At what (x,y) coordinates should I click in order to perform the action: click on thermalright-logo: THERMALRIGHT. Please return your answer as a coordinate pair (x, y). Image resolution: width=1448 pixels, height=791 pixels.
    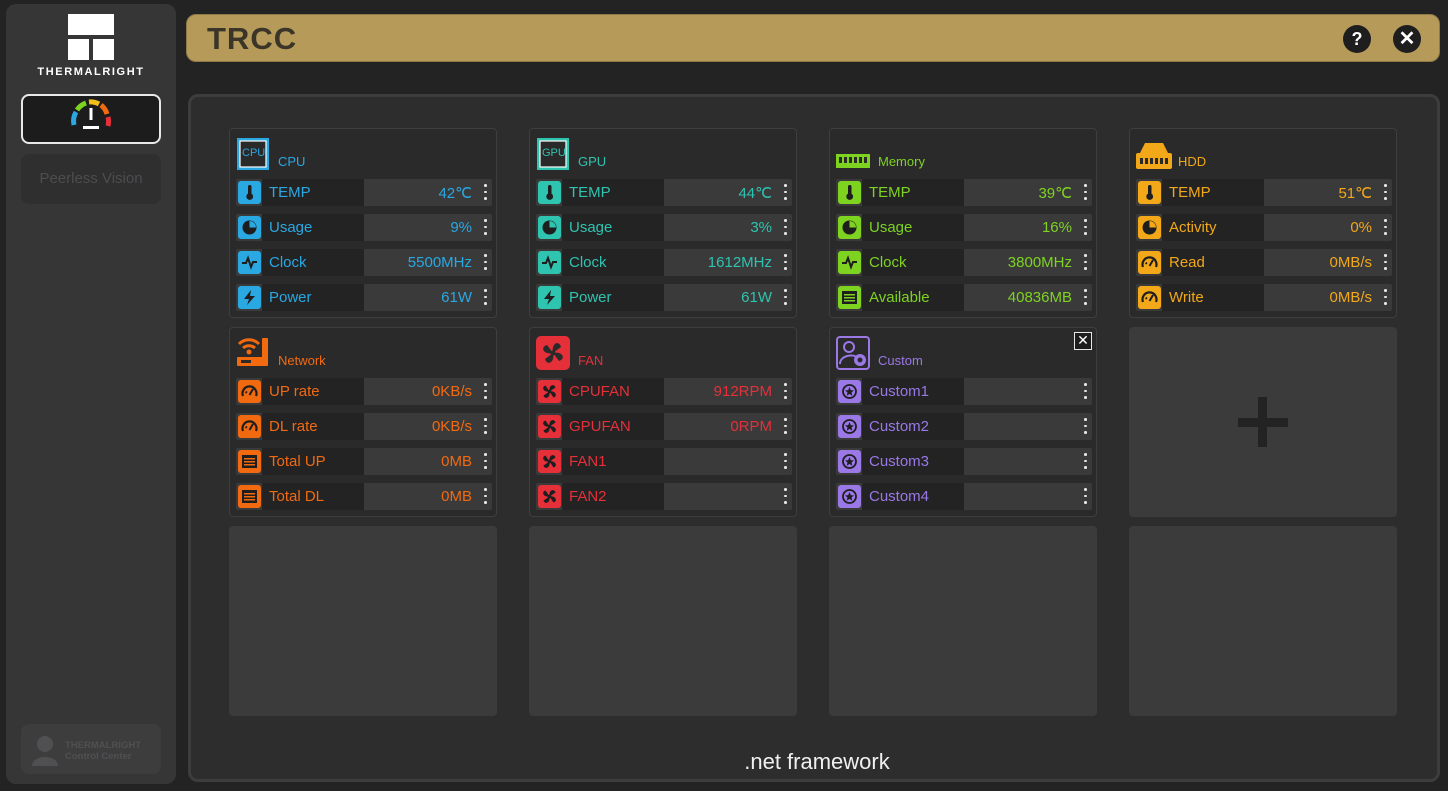
    Looking at the image, I should click on (91, 49).